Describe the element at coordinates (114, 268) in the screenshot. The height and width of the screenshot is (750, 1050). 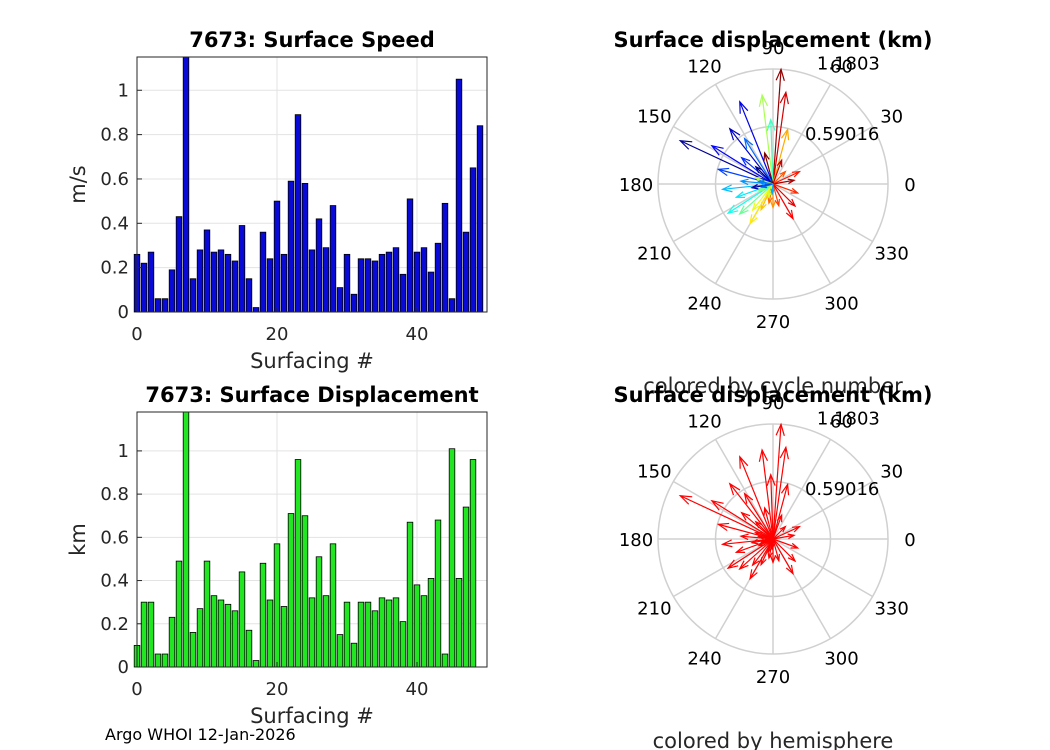
I see `y-tick-label: 0.2` at that location.